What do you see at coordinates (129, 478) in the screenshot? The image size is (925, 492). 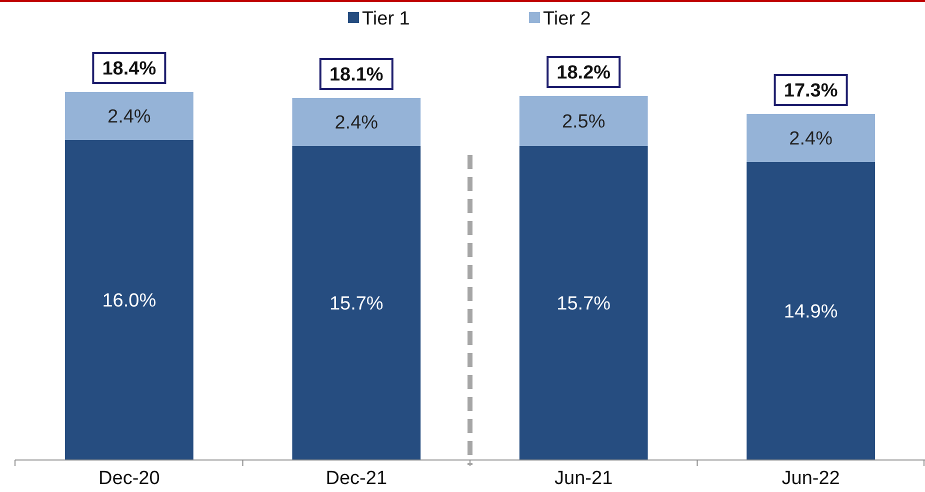 I see `x-tick-label: Dec-20` at bounding box center [129, 478].